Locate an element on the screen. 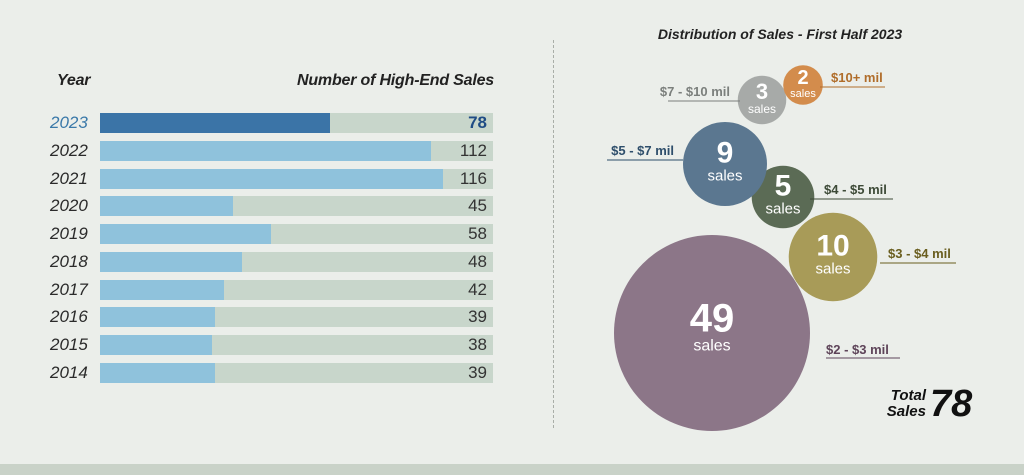  bar-year-label: 2016 is located at coordinates (69, 316).